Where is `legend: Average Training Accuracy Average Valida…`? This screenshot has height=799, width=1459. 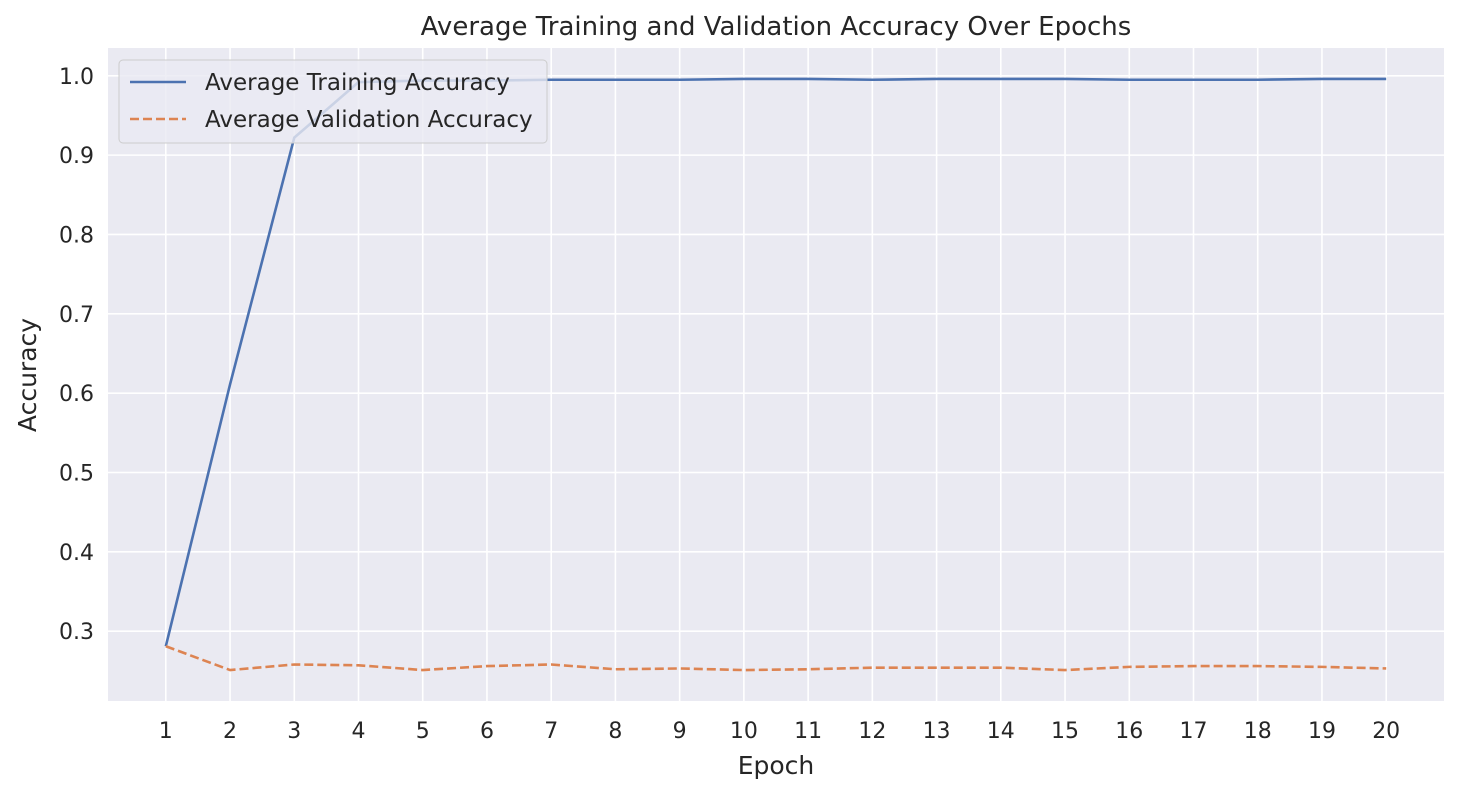 legend: Average Training Accuracy Average Valida… is located at coordinates (333, 101).